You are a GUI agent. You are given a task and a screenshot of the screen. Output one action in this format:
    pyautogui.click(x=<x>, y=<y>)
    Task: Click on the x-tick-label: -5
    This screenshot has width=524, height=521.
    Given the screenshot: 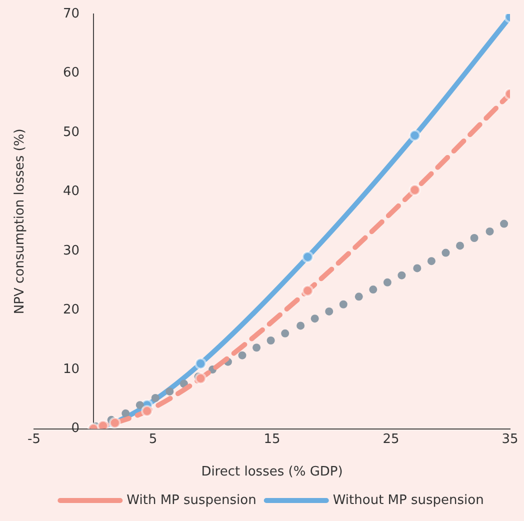 What is the action you would take?
    pyautogui.click(x=34, y=439)
    